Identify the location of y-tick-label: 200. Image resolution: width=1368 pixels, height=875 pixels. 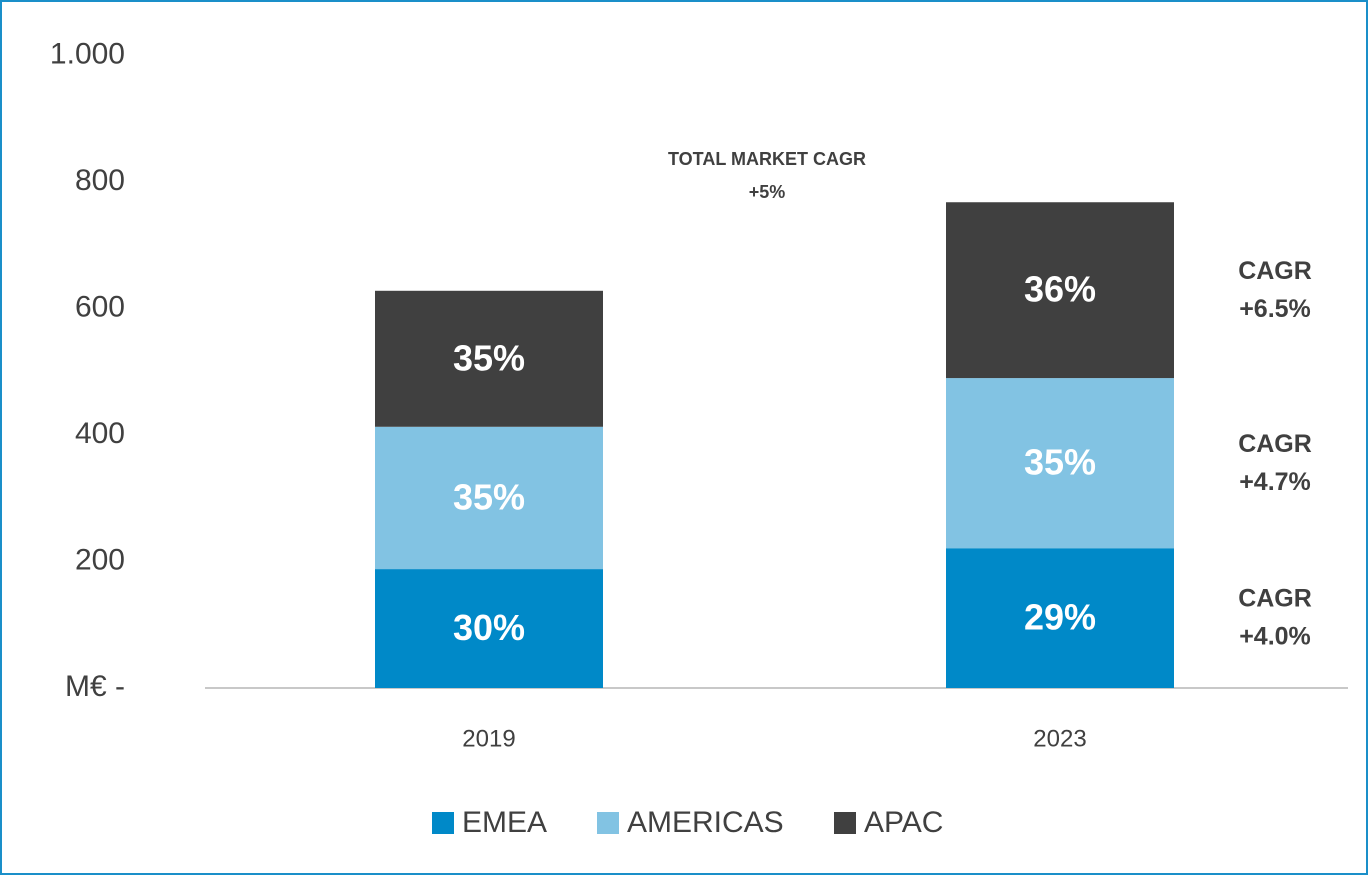
(100, 559).